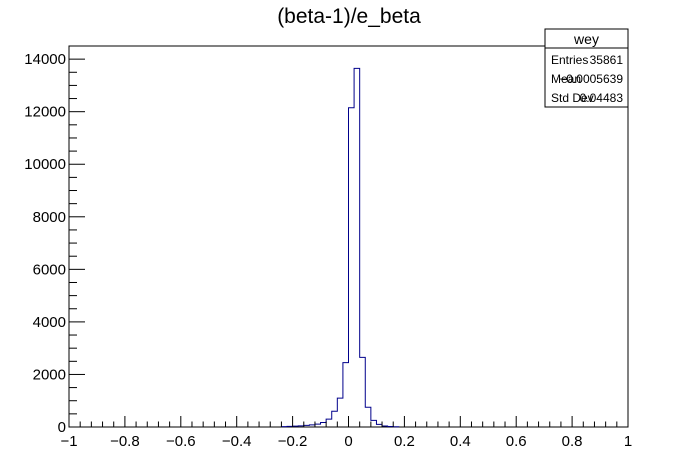  Describe the element at coordinates (45, 59) in the screenshot. I see `y-tick-label: 14000` at that location.